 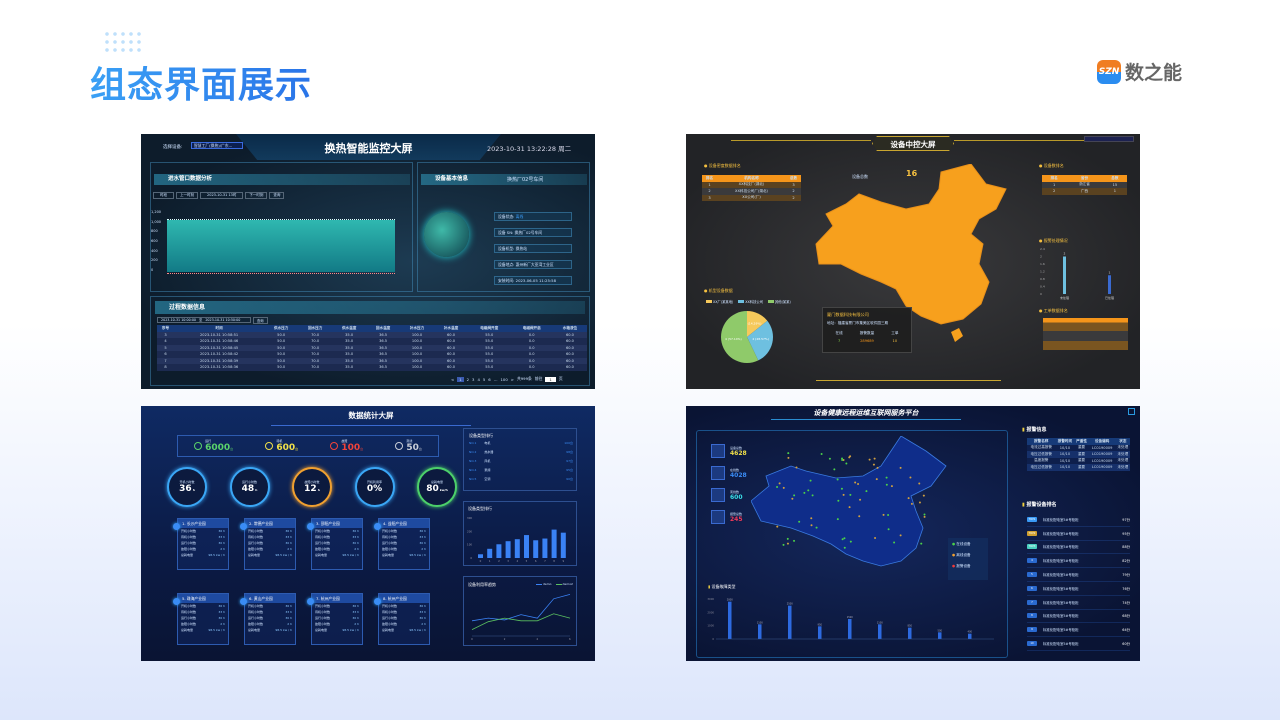 I want to click on fullscreen-icon, so click(x=1131, y=411).